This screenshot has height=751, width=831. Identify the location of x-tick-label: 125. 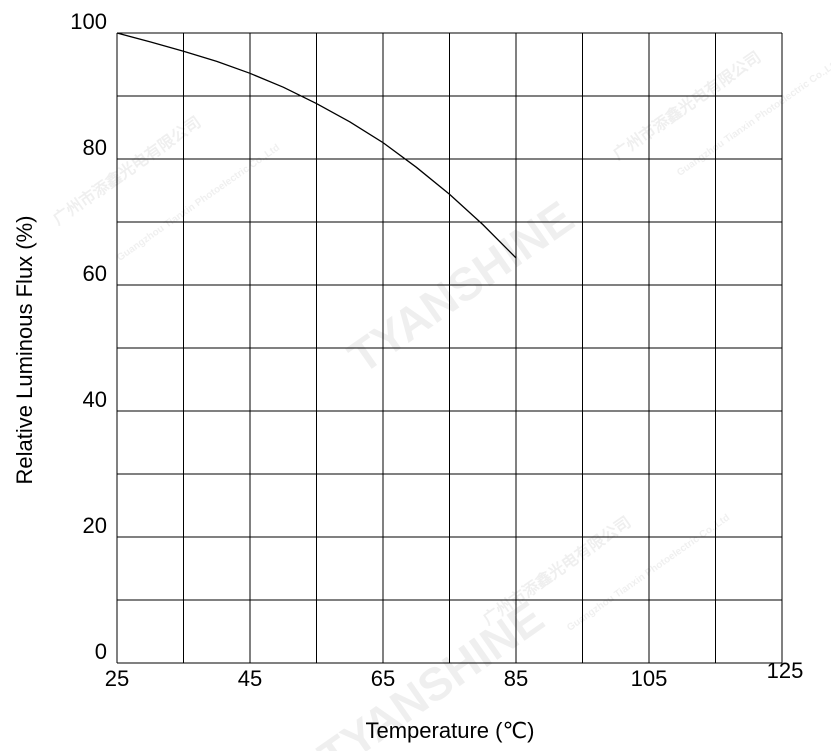
(785, 670).